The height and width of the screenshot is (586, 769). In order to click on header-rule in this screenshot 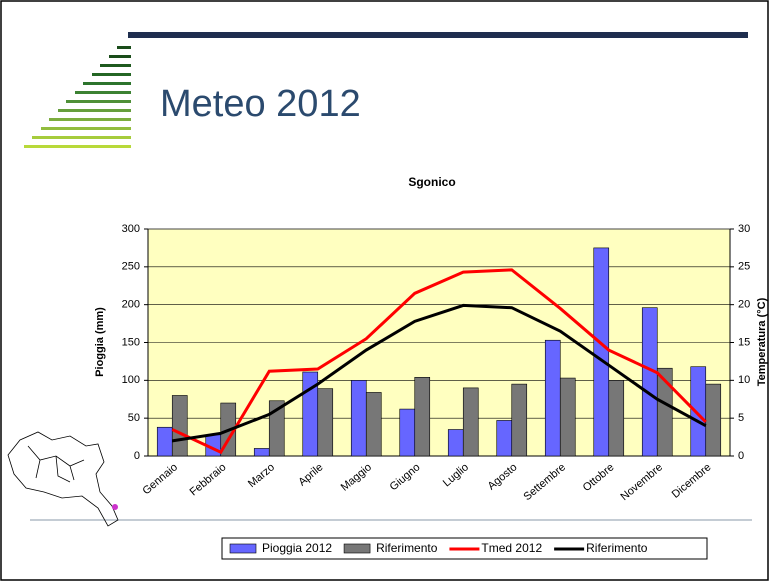, I will do `click(438, 35)`.